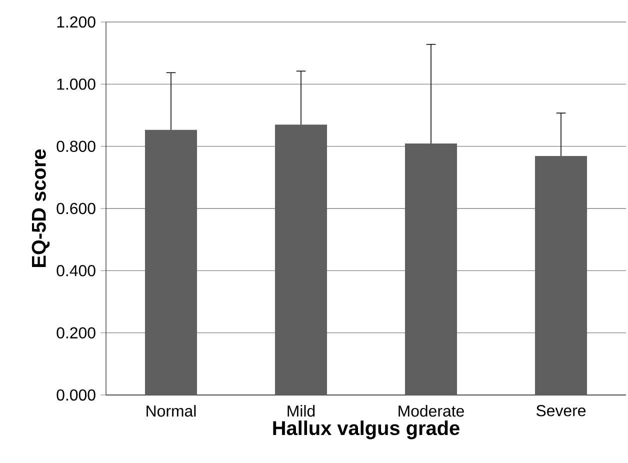 The image size is (628, 463). What do you see at coordinates (76, 146) in the screenshot?
I see `y-tick-label: 0.800` at bounding box center [76, 146].